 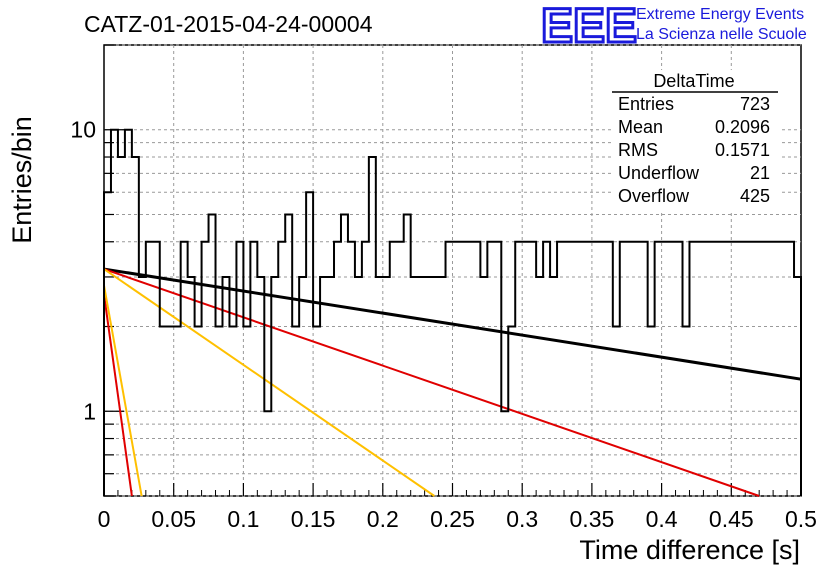 What do you see at coordinates (654, 196) in the screenshot?
I see `stats-label-overflow: Overflow` at bounding box center [654, 196].